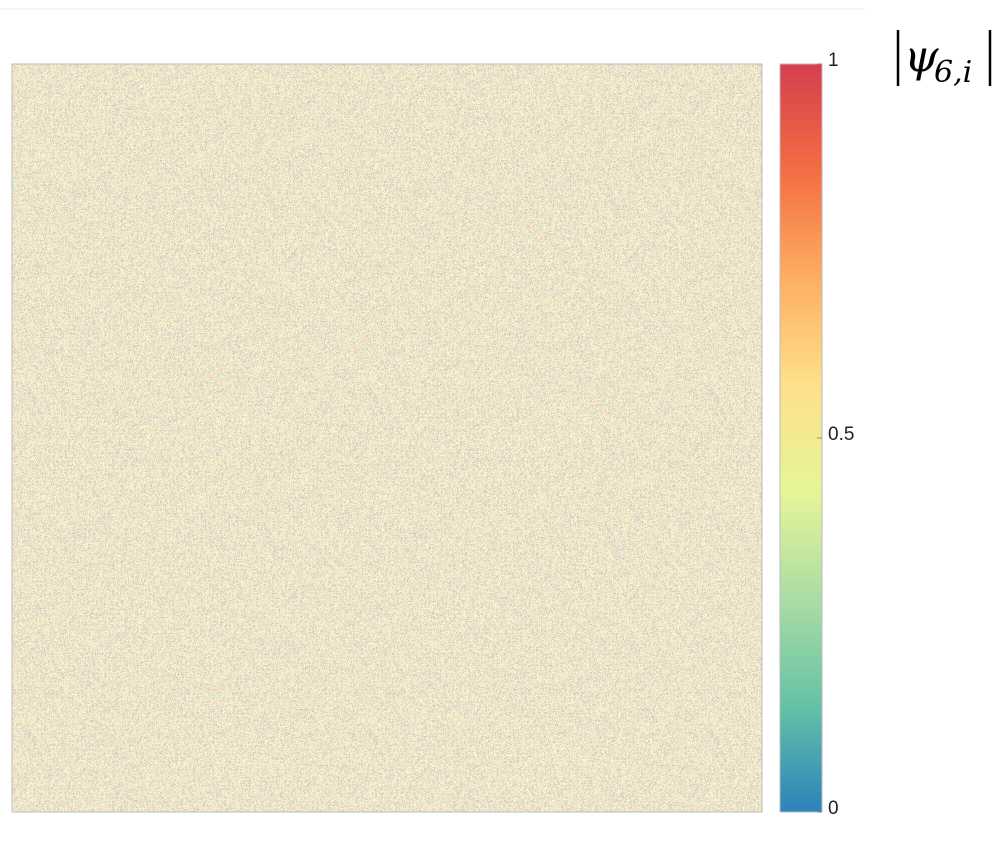 This screenshot has width=1000, height=864. I want to click on colorbar, so click(801, 438).